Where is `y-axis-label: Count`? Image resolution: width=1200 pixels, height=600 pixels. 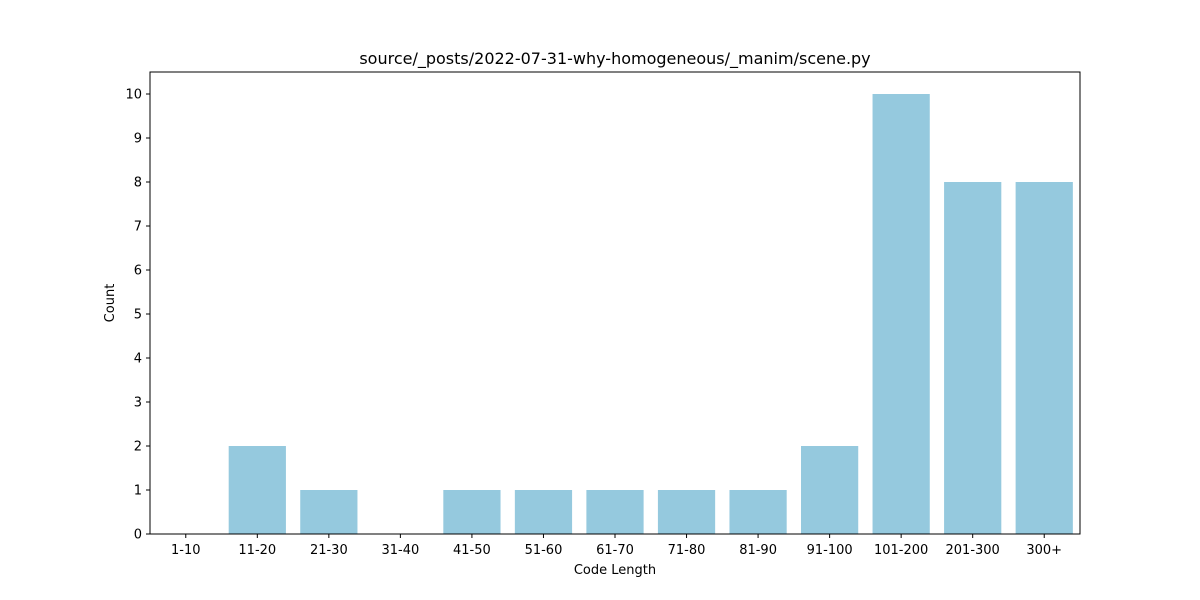 y-axis-label: Count is located at coordinates (110, 303).